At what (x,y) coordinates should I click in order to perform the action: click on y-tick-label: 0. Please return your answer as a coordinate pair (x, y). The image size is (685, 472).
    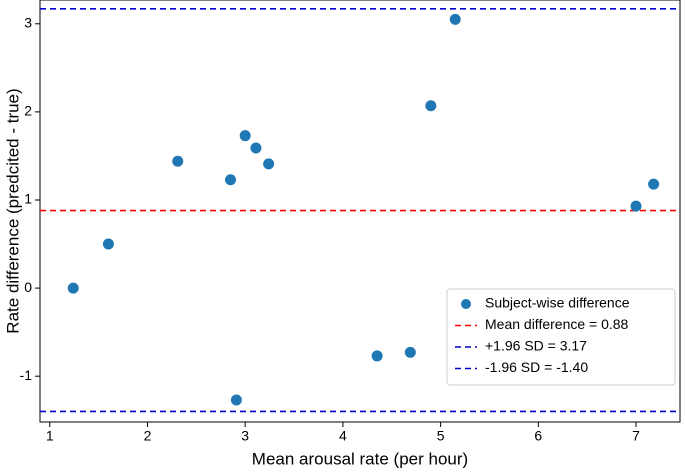
    Looking at the image, I should click on (28, 287).